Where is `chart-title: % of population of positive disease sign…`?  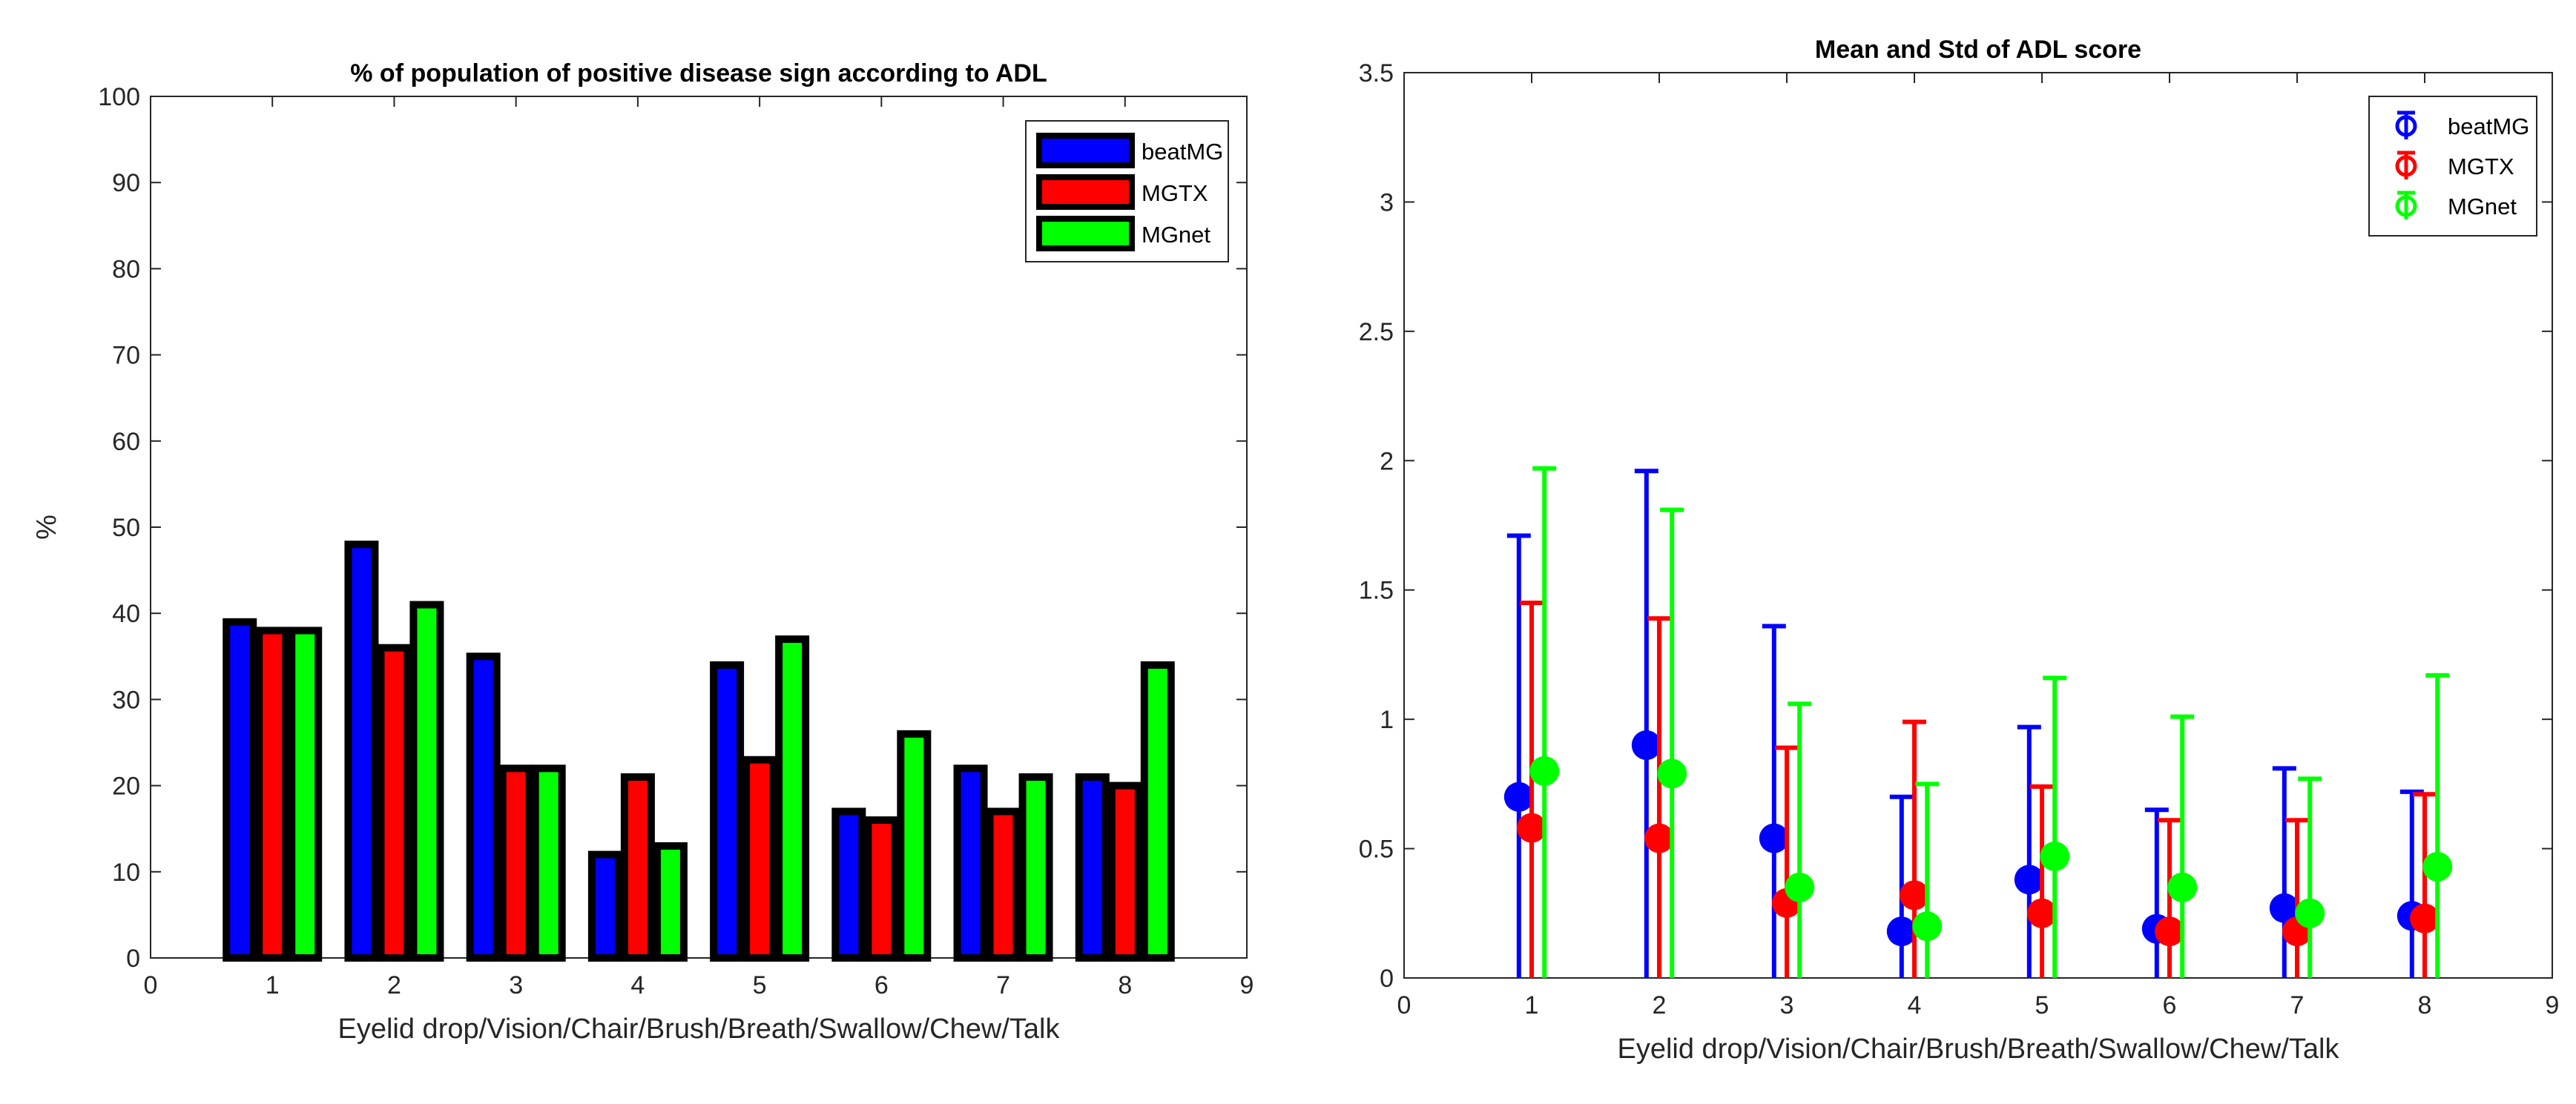
chart-title: % of population of positive disease sign… is located at coordinates (699, 73).